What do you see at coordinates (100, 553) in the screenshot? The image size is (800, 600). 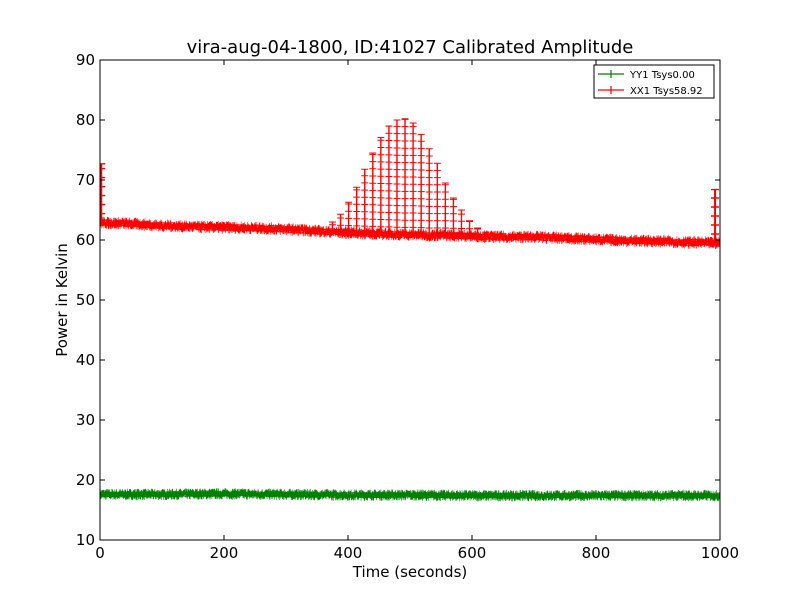 I see `x-tick-label: 0` at bounding box center [100, 553].